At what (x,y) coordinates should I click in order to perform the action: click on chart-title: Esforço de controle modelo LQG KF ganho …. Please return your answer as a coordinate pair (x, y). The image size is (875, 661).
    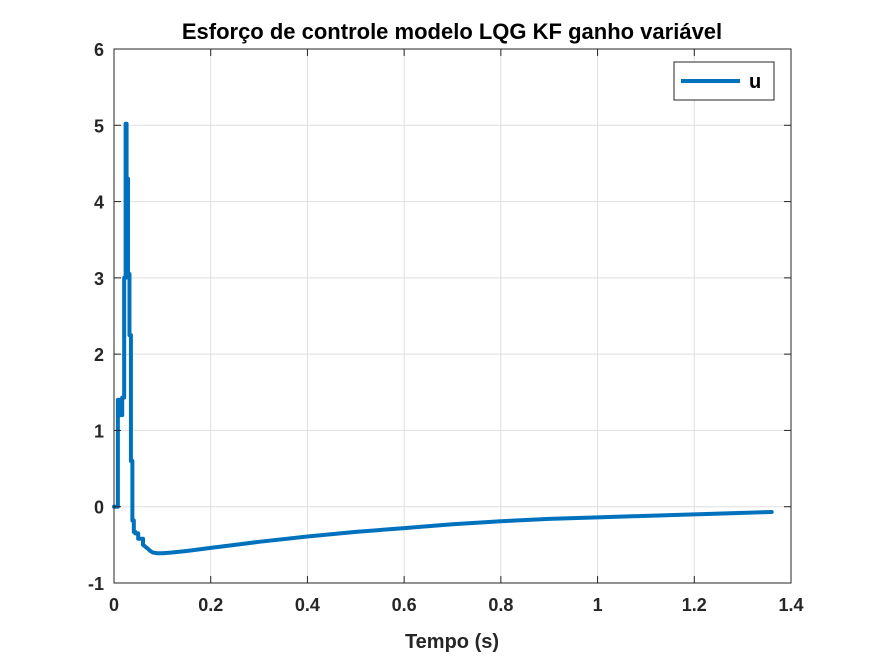
    Looking at the image, I should click on (452, 31).